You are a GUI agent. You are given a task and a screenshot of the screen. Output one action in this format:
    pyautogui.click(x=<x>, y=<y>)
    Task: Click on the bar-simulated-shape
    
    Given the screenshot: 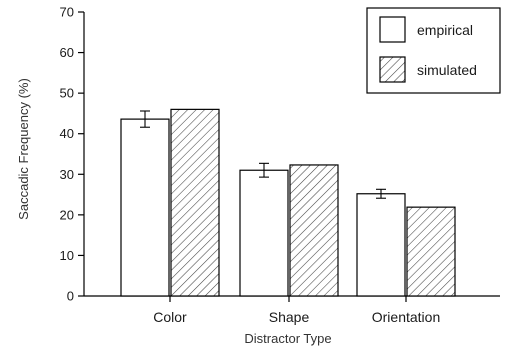 What is the action you would take?
    pyautogui.click(x=314, y=230)
    